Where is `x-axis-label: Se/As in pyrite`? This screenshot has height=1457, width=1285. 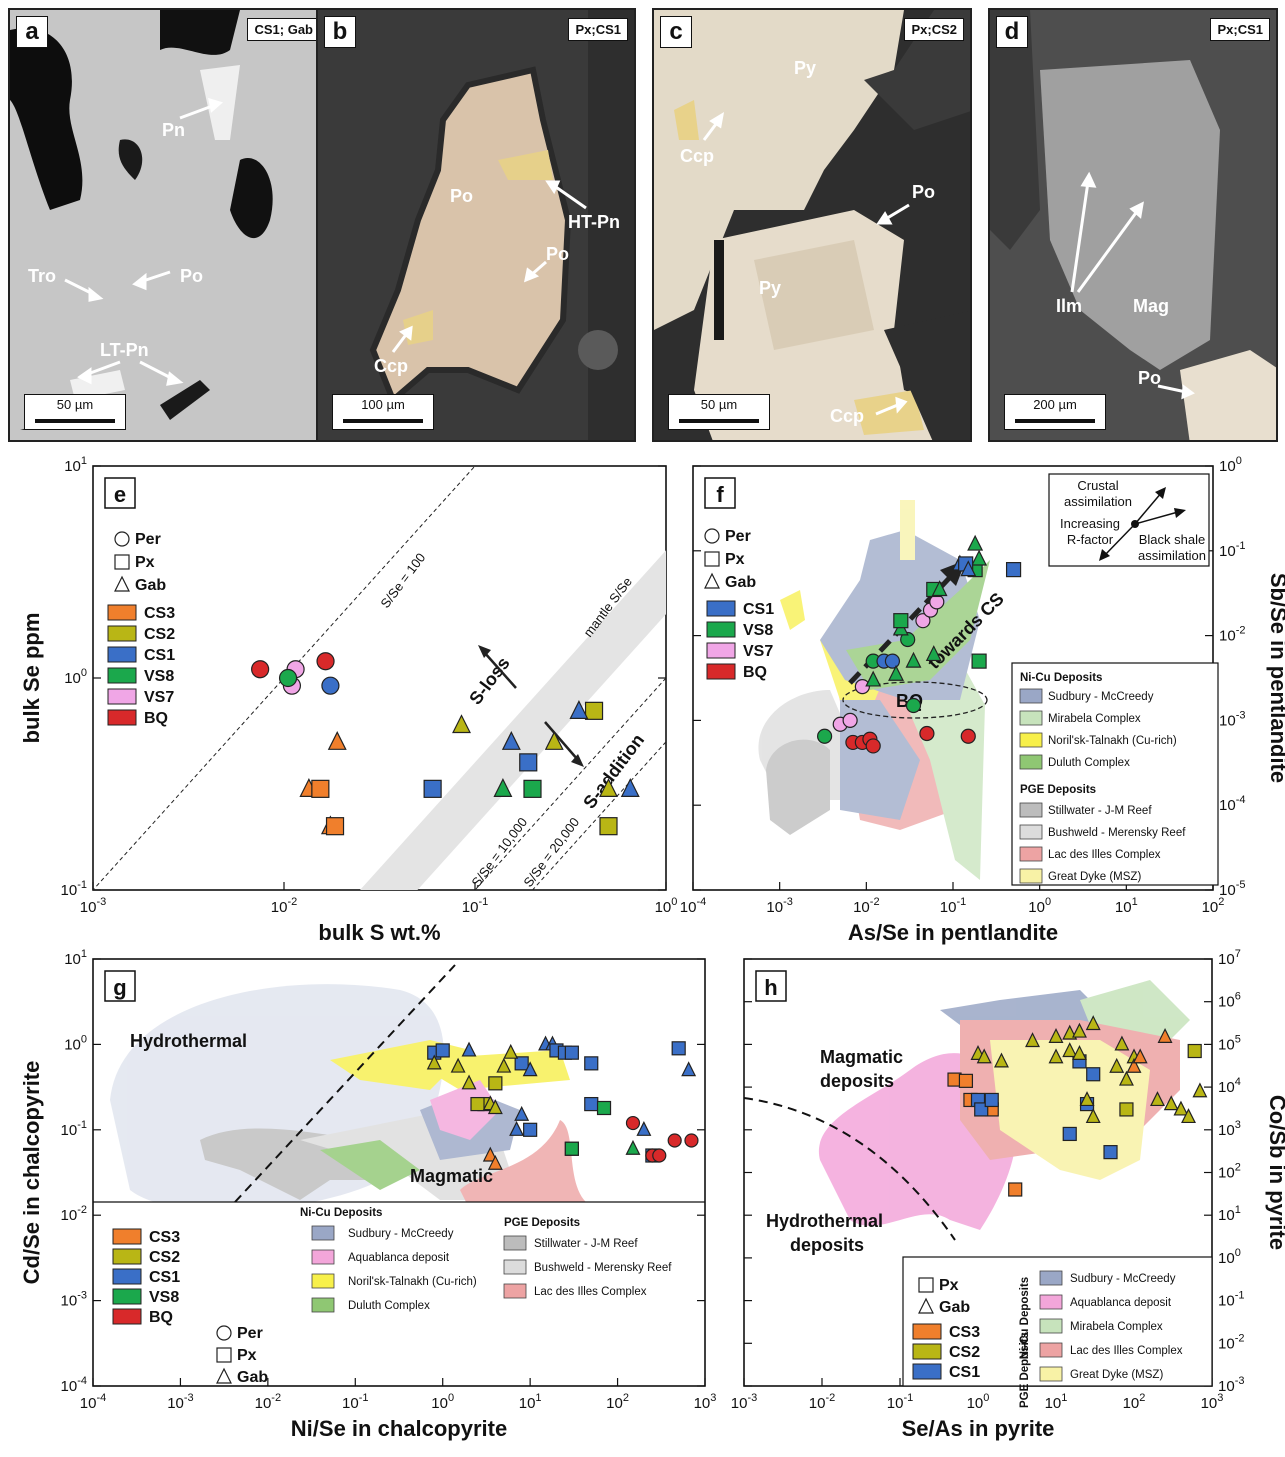
x-axis-label: Se/As in pyrite is located at coordinates (978, 1428).